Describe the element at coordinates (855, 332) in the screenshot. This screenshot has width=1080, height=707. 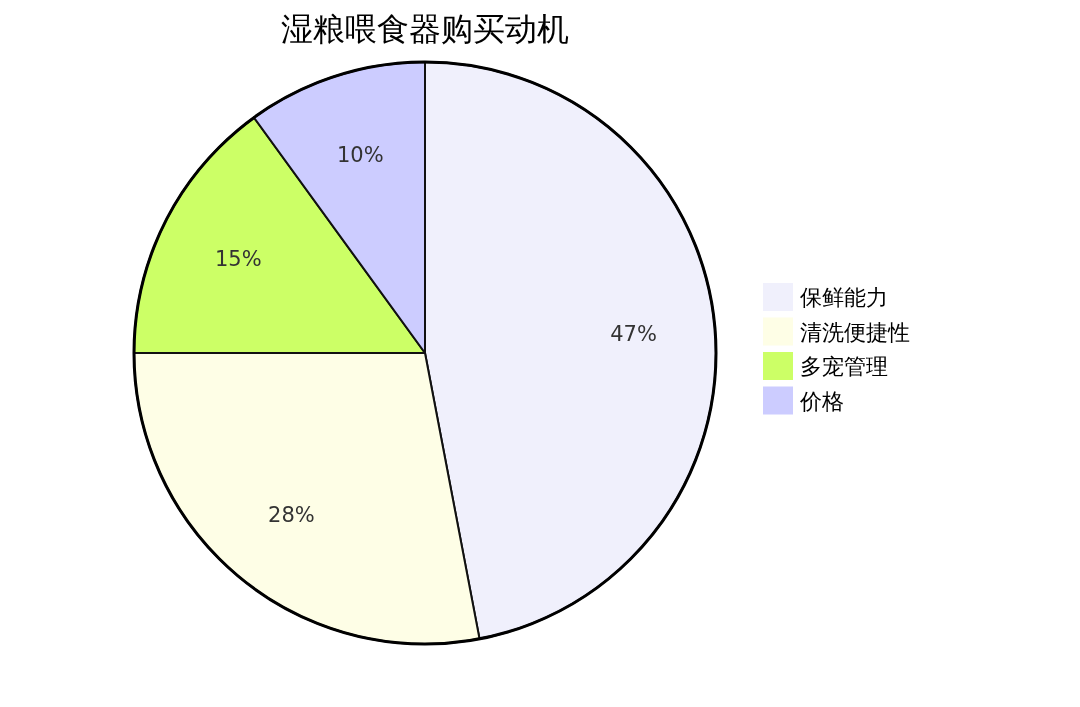
I see `legend-label: 清洗便捷性` at that location.